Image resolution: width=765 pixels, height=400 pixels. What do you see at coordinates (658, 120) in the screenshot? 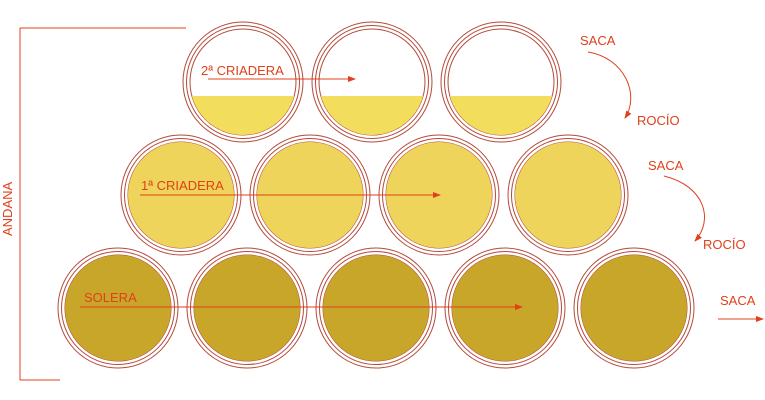
I see `rocio-top-label: ROCÍO` at bounding box center [658, 120].